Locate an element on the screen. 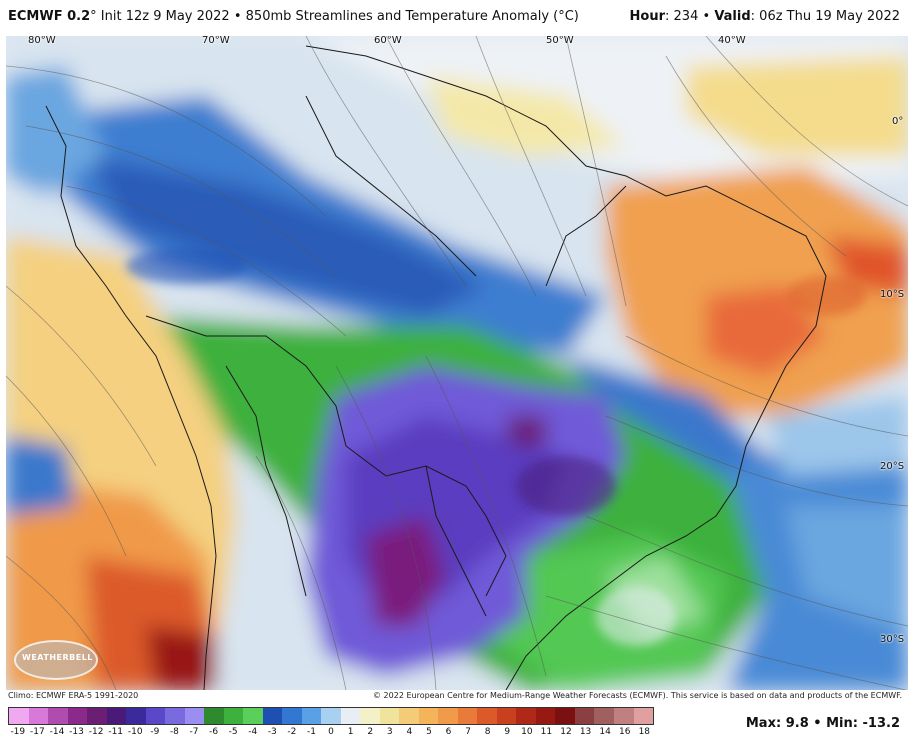 The image size is (914, 750). lat-label-20s: 20°S is located at coordinates (892, 466).